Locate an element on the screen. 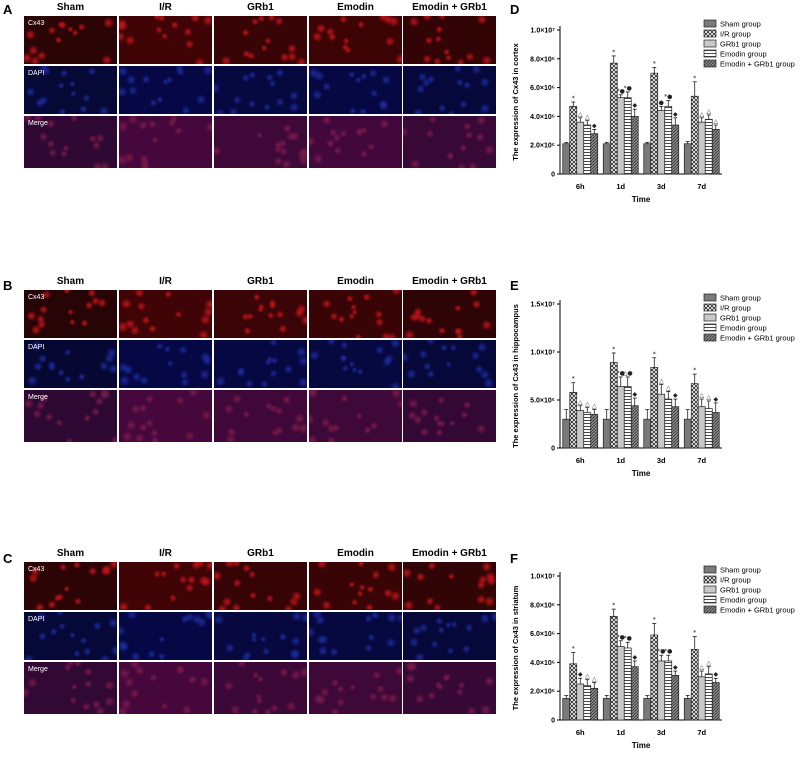 The width and height of the screenshot is (800, 762). column-header: GRb1 is located at coordinates (260, 7).